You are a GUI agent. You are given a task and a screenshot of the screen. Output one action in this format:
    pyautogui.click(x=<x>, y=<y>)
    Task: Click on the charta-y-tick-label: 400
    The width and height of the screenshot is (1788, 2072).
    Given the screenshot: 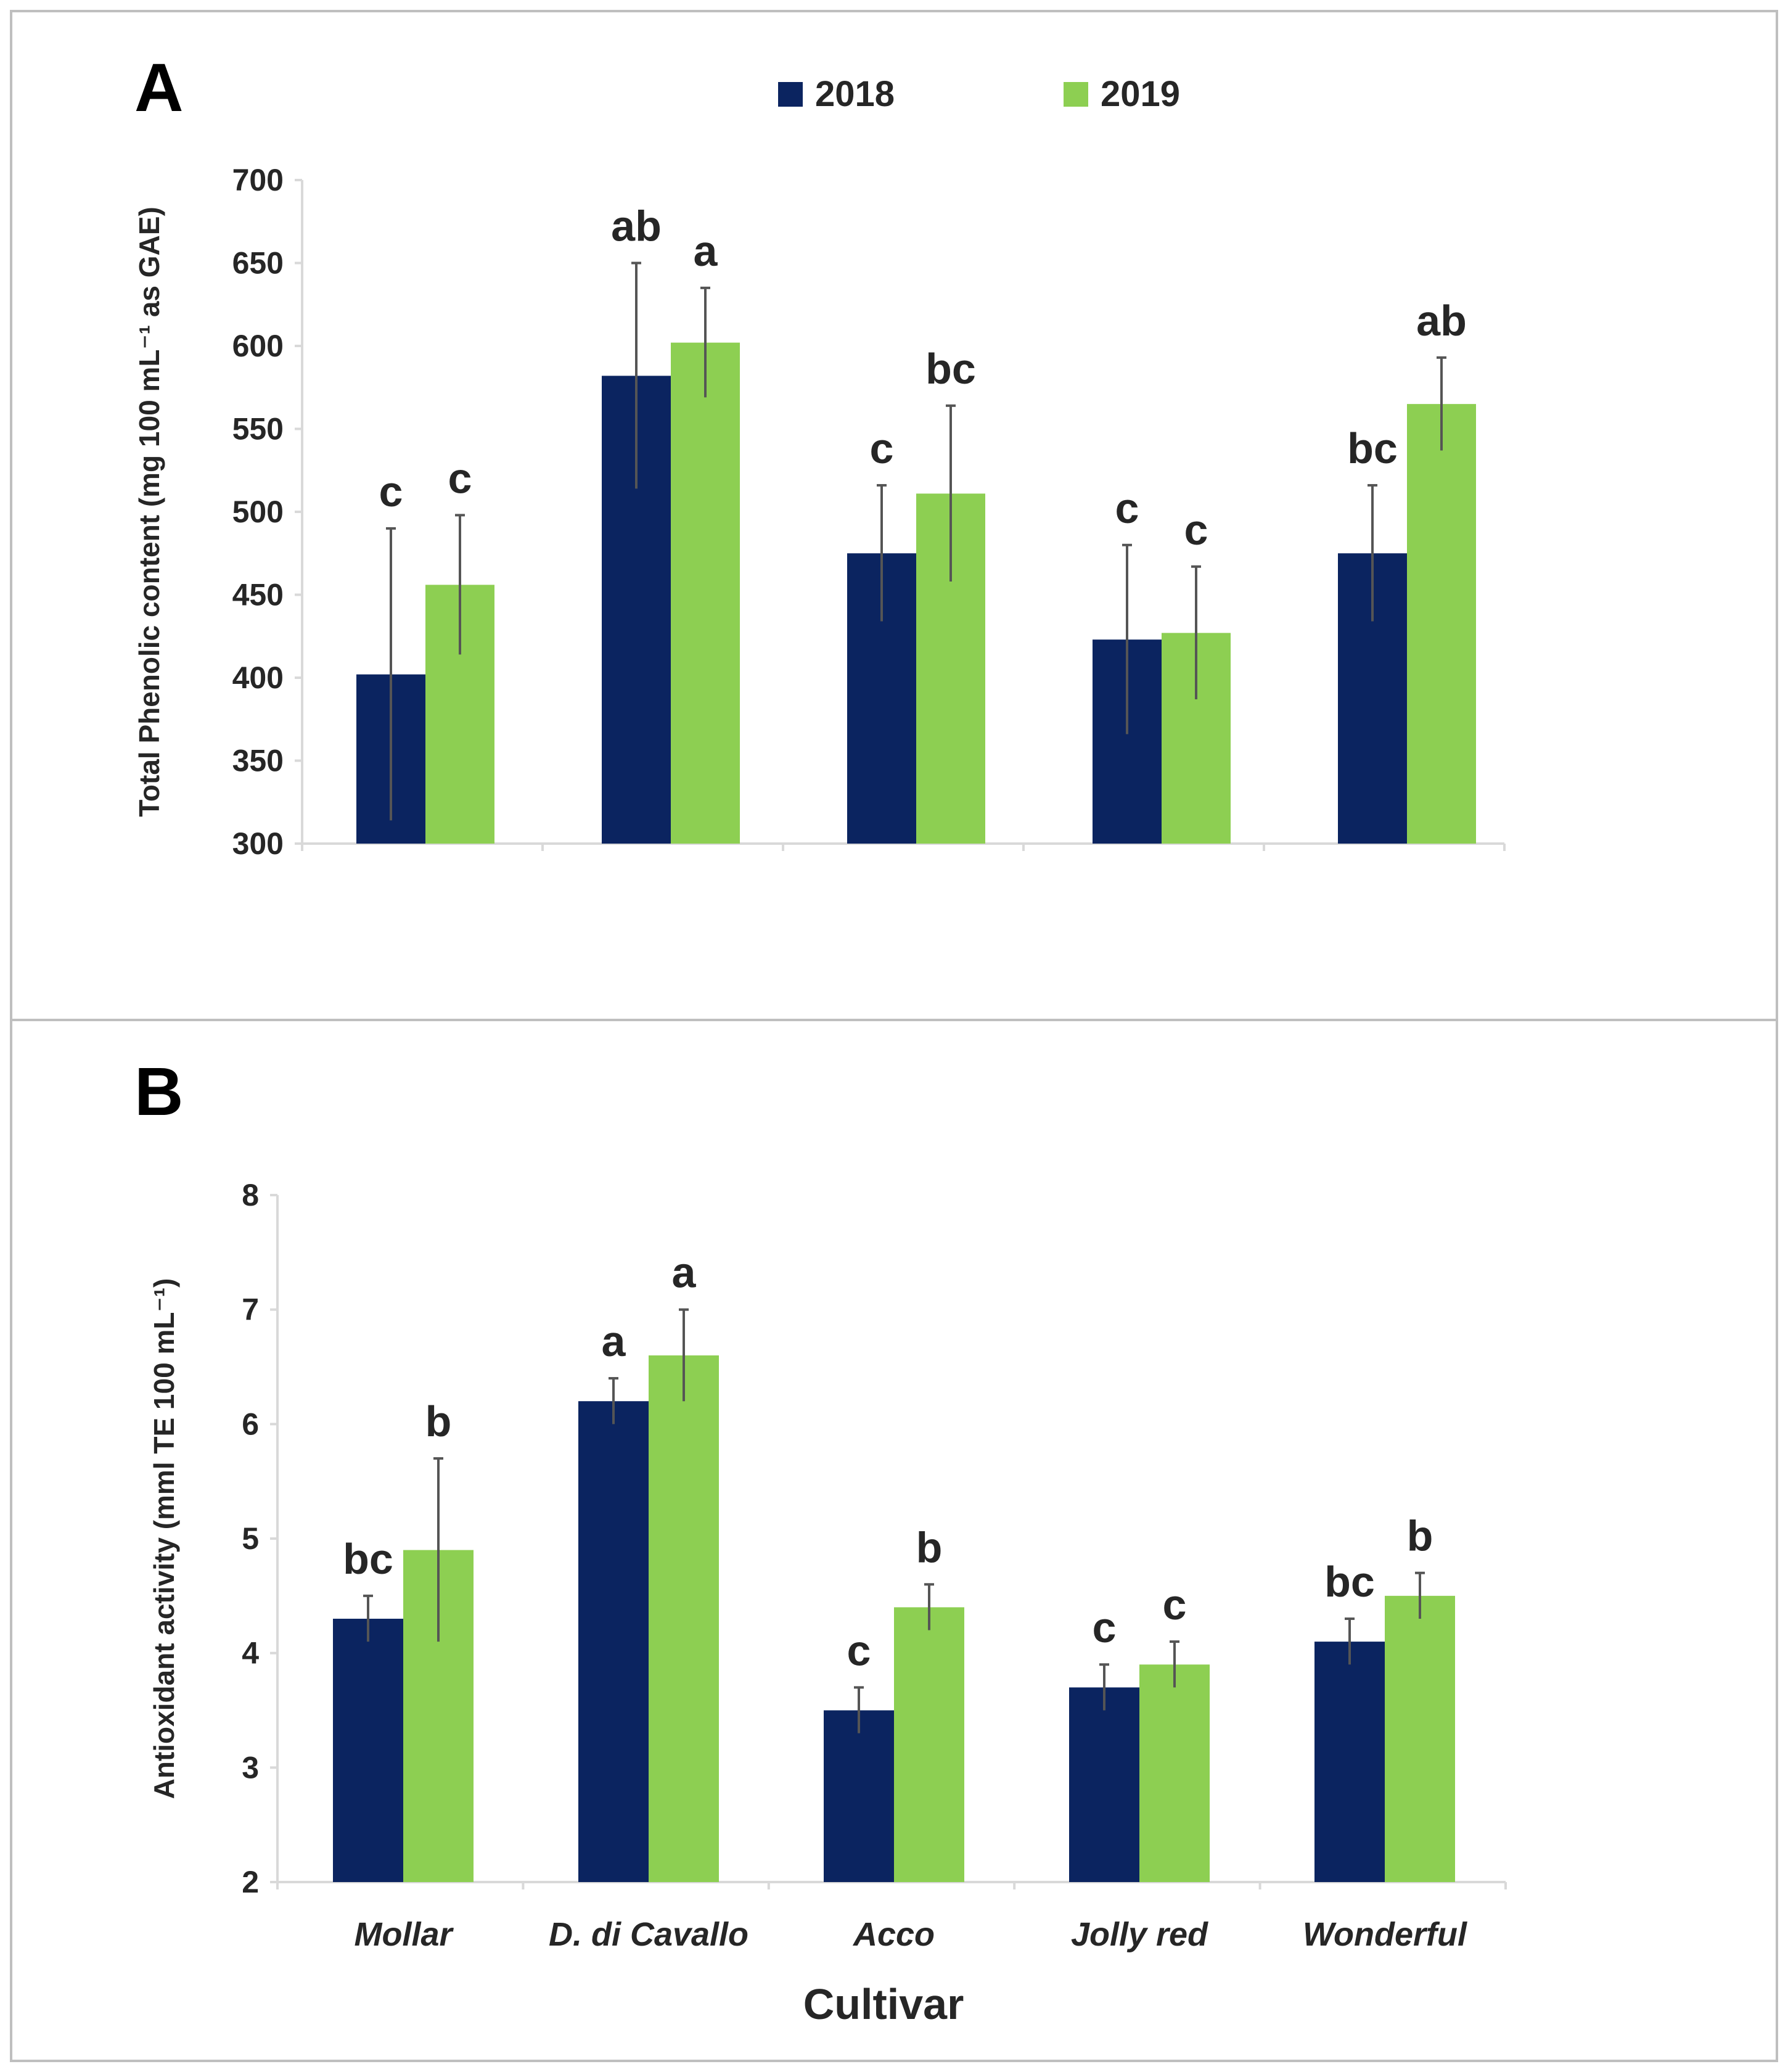 What is the action you would take?
    pyautogui.click(x=258, y=678)
    